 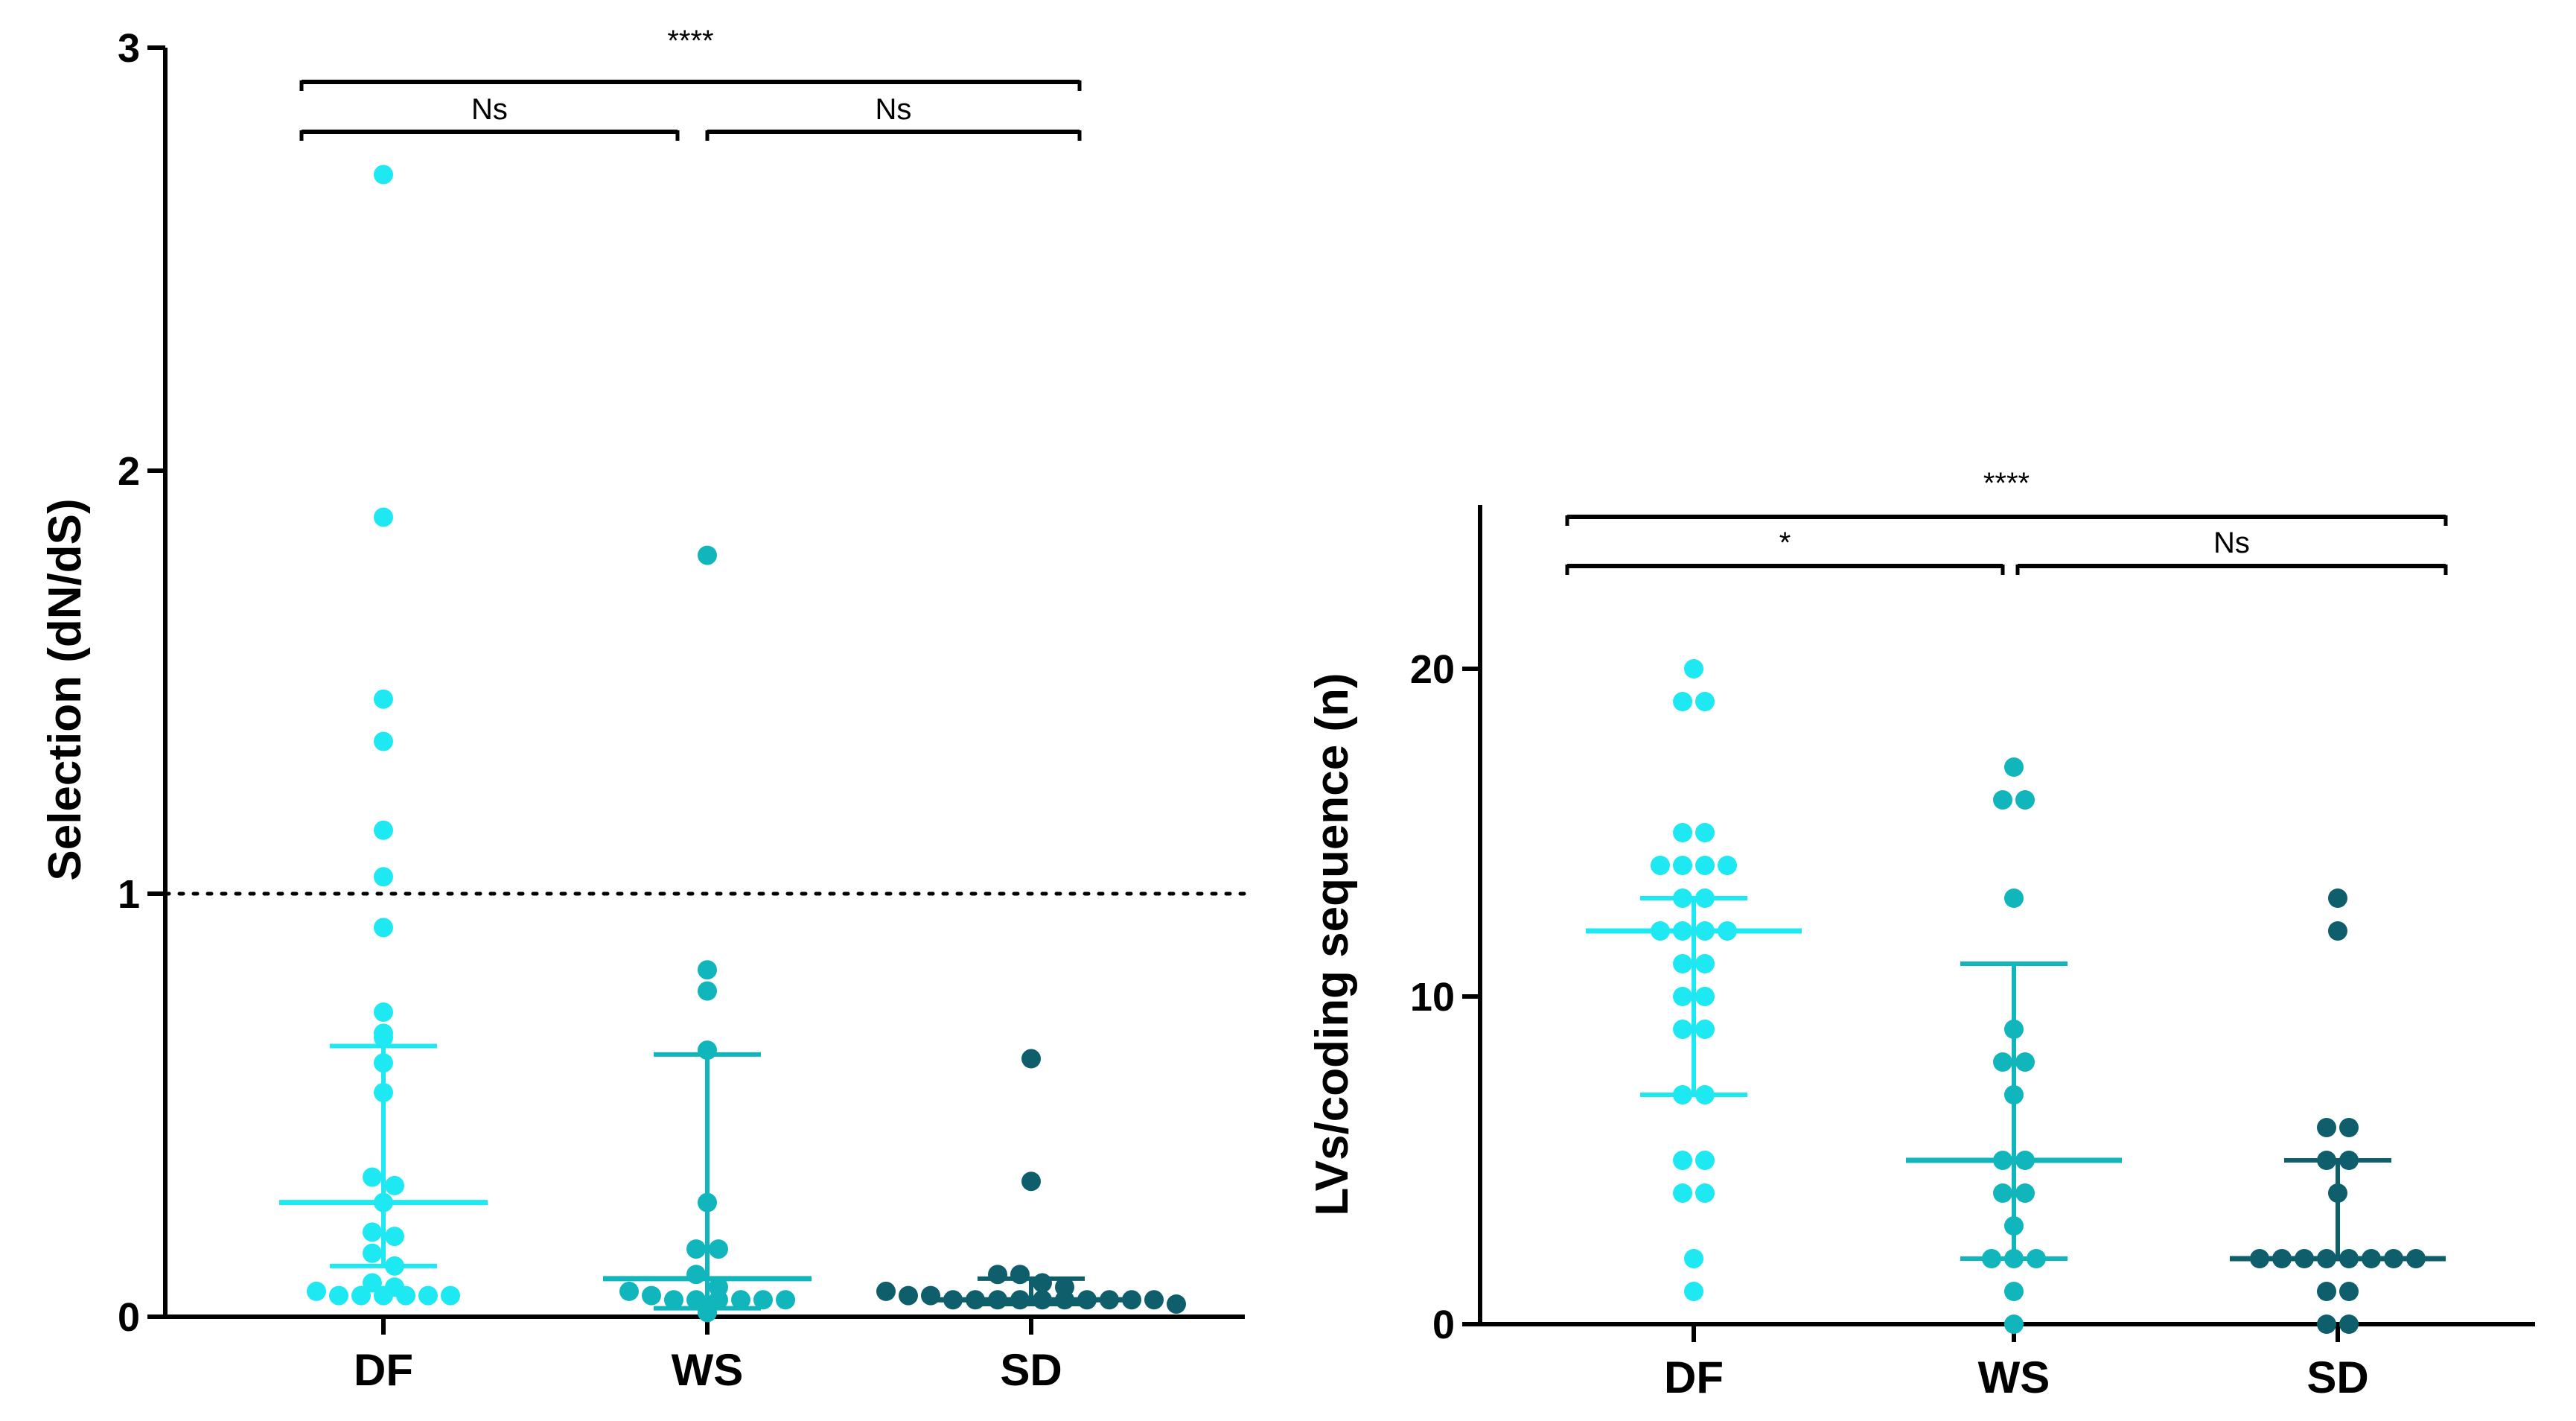 I want to click on y-axis-title: LVs/coding sequence (n), so click(x=1332, y=944).